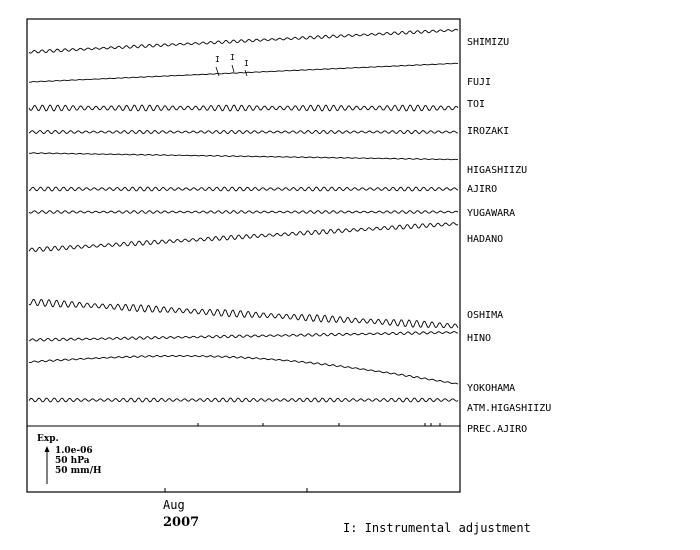  What do you see at coordinates (174, 505) in the screenshot?
I see `x-tick-label-aug: Aug` at bounding box center [174, 505].